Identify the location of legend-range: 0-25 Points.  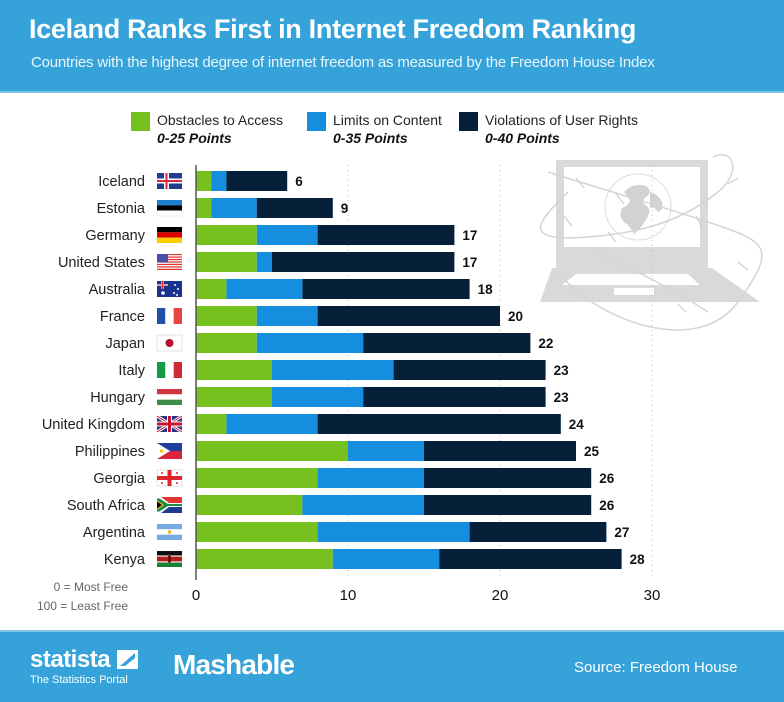
(194, 138).